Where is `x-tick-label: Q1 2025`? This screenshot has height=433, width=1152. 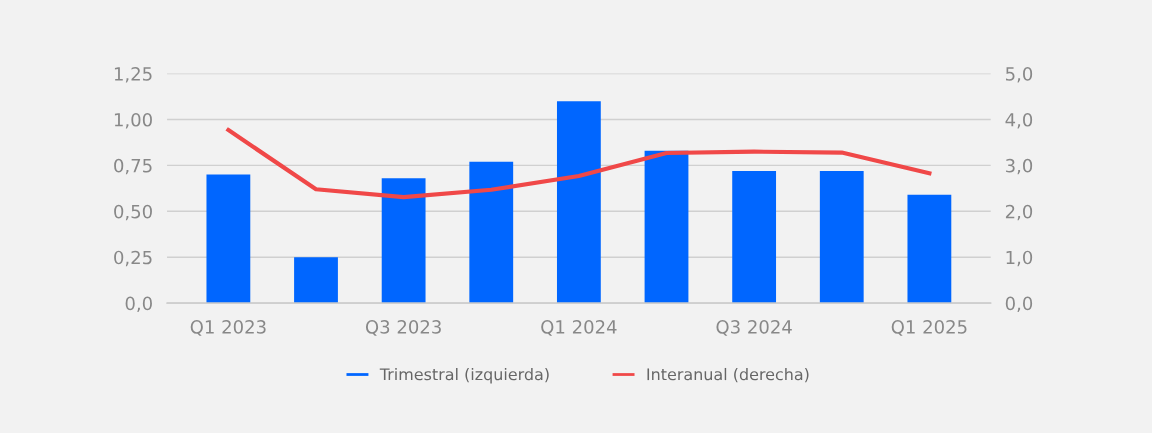 x-tick-label: Q1 2025 is located at coordinates (929, 328).